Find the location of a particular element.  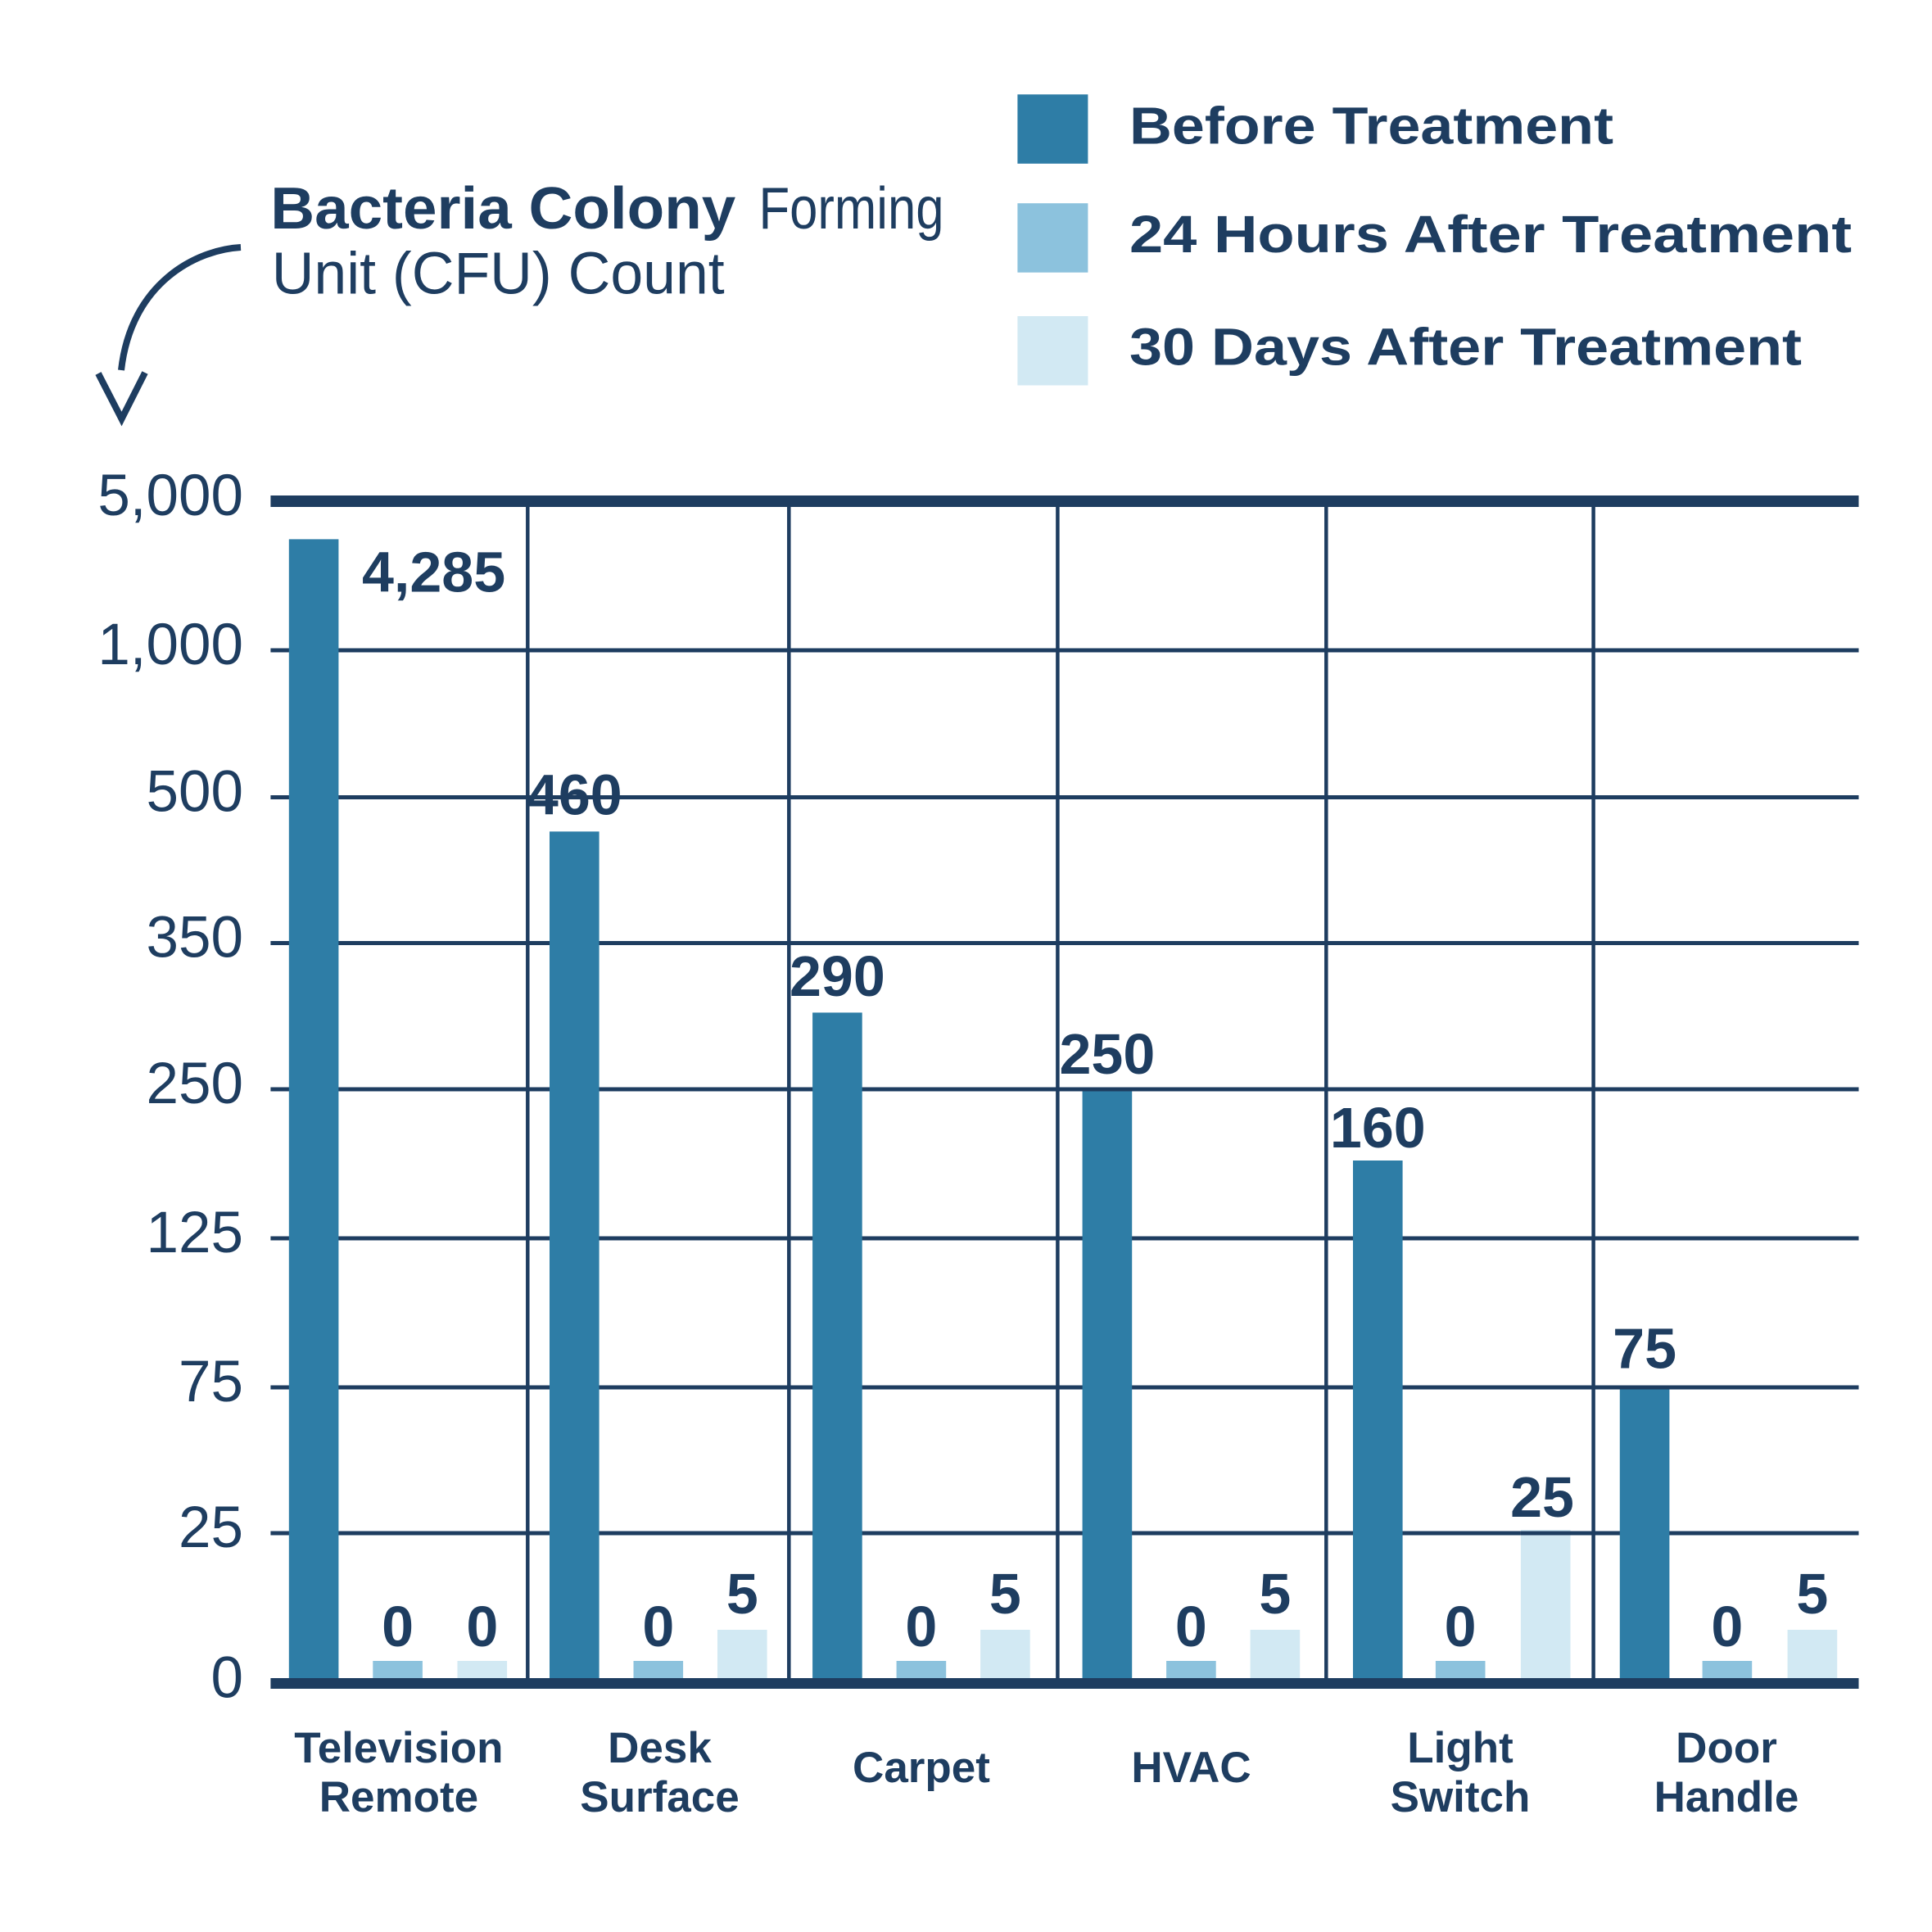

svg-text: Door is located at coordinates (1726, 1748).